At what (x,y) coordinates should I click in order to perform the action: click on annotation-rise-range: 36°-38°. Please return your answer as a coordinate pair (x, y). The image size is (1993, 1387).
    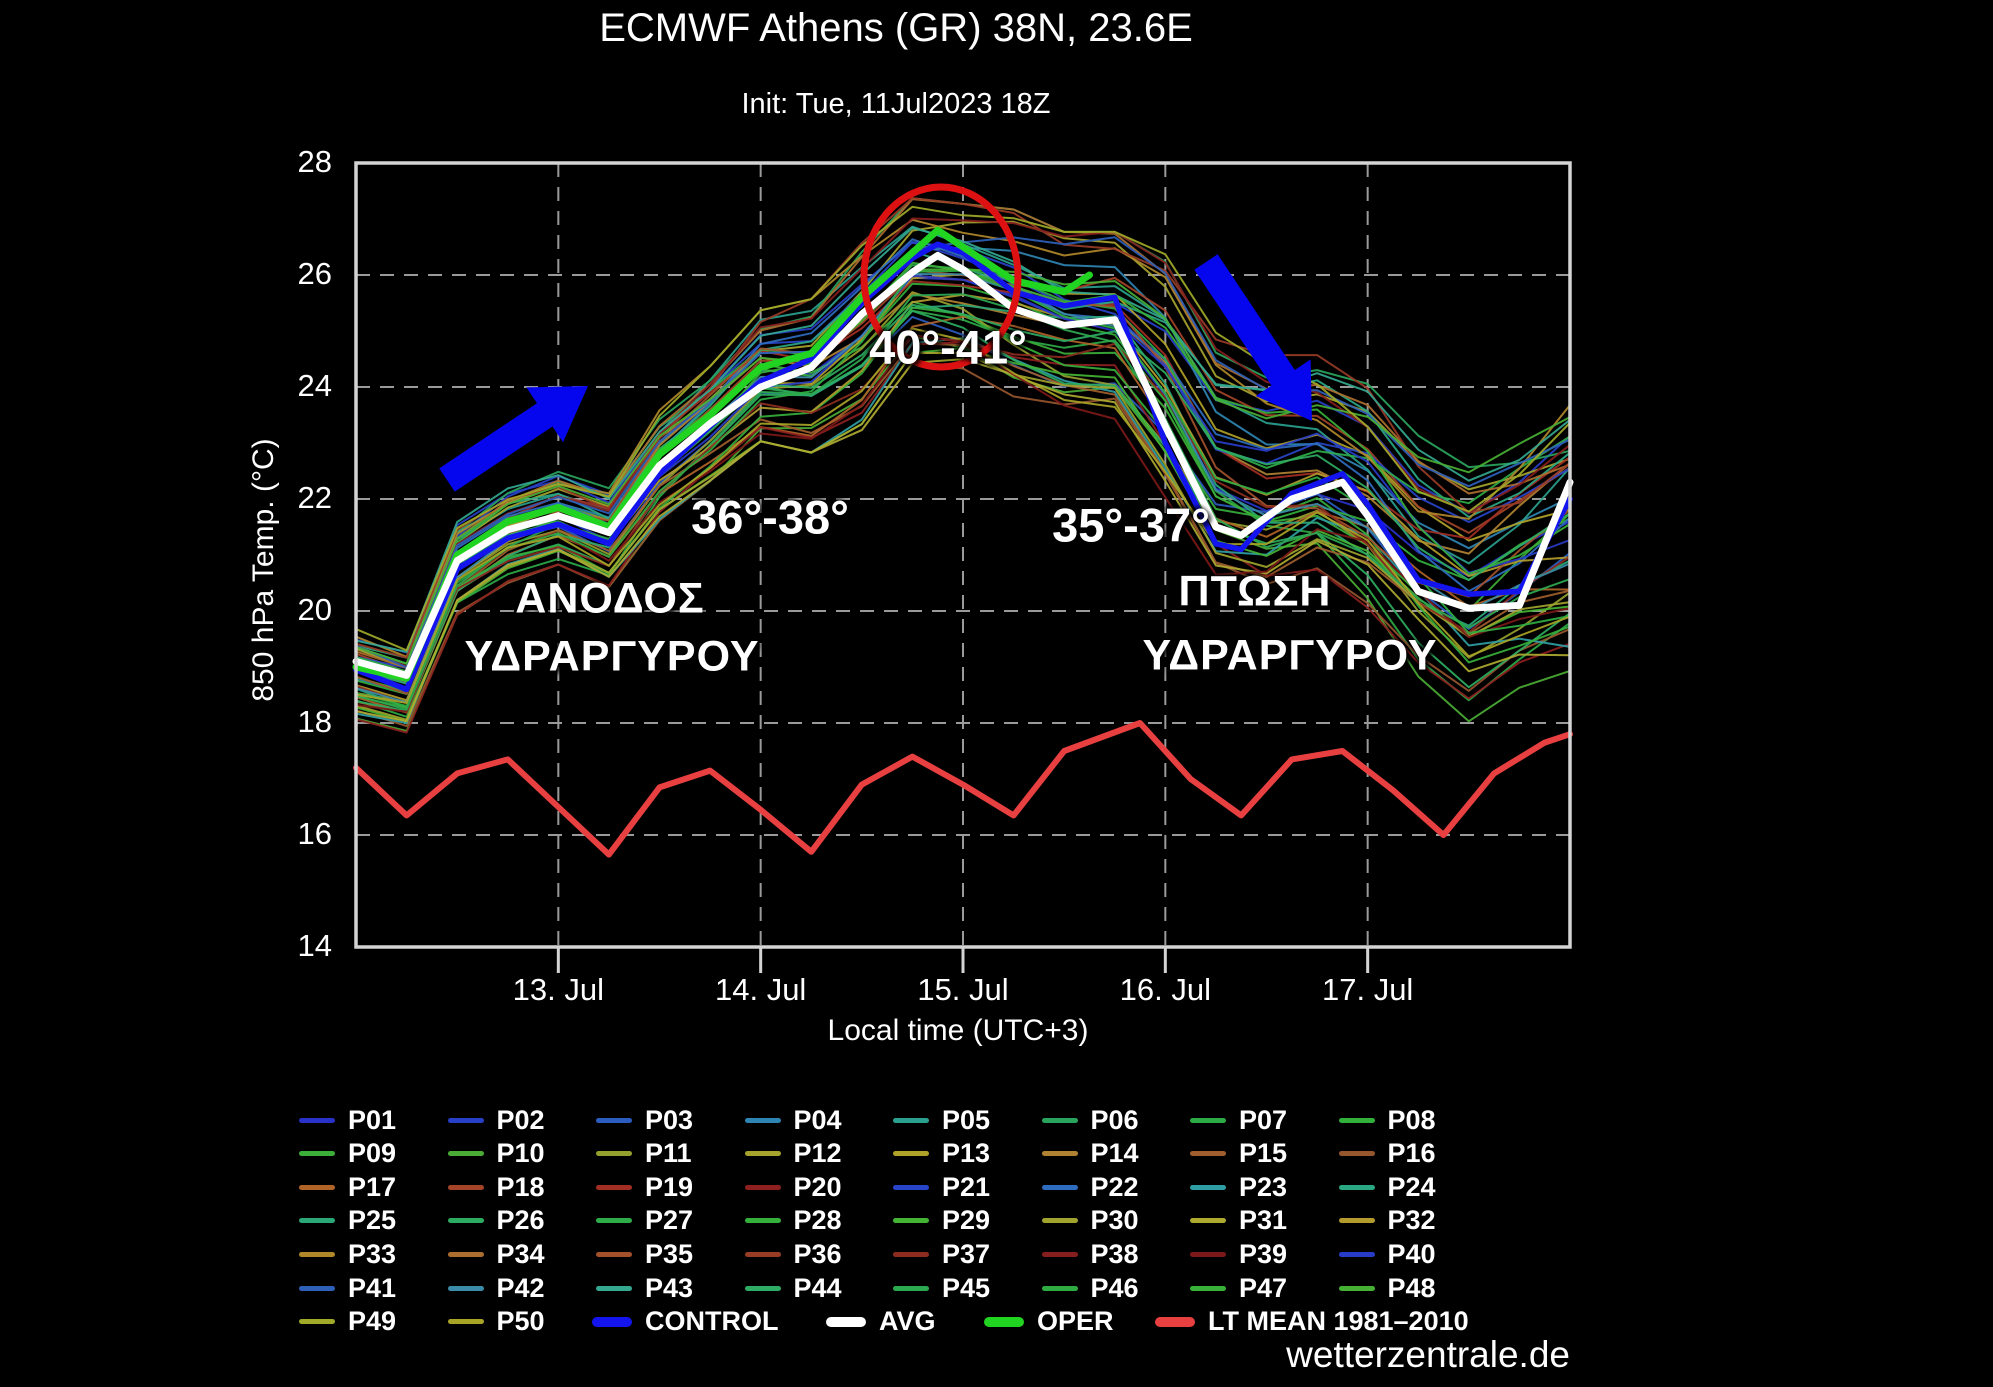
    Looking at the image, I should click on (770, 517).